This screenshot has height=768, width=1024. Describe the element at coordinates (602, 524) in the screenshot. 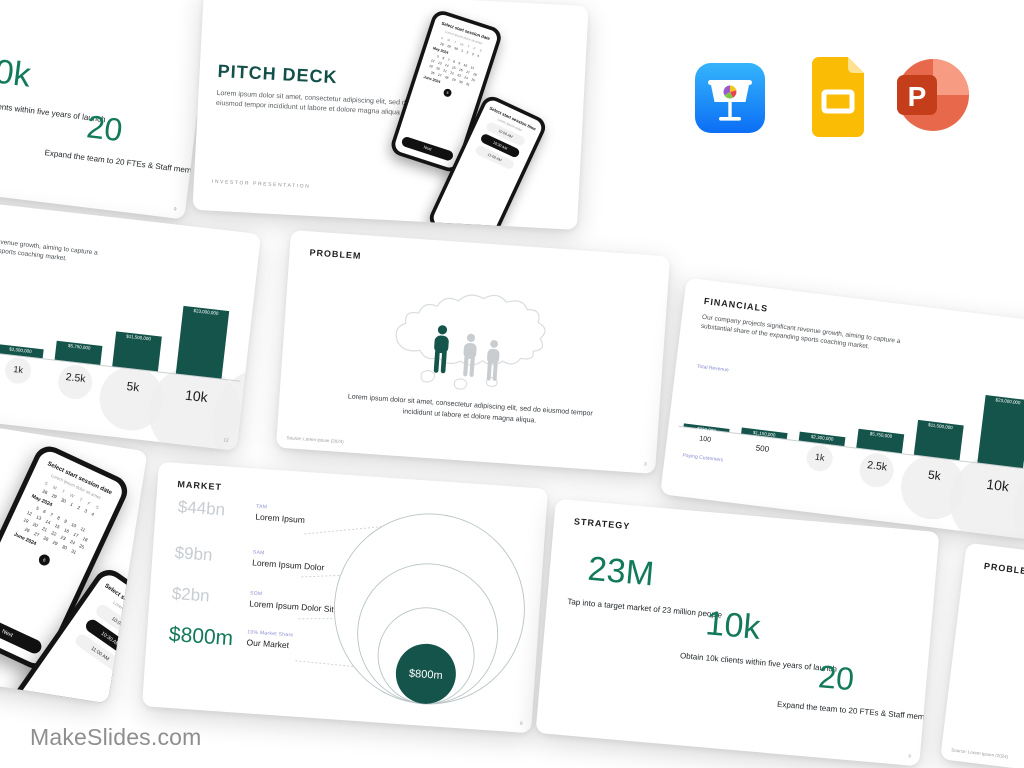

I see `slide-title: STRATEGY` at that location.